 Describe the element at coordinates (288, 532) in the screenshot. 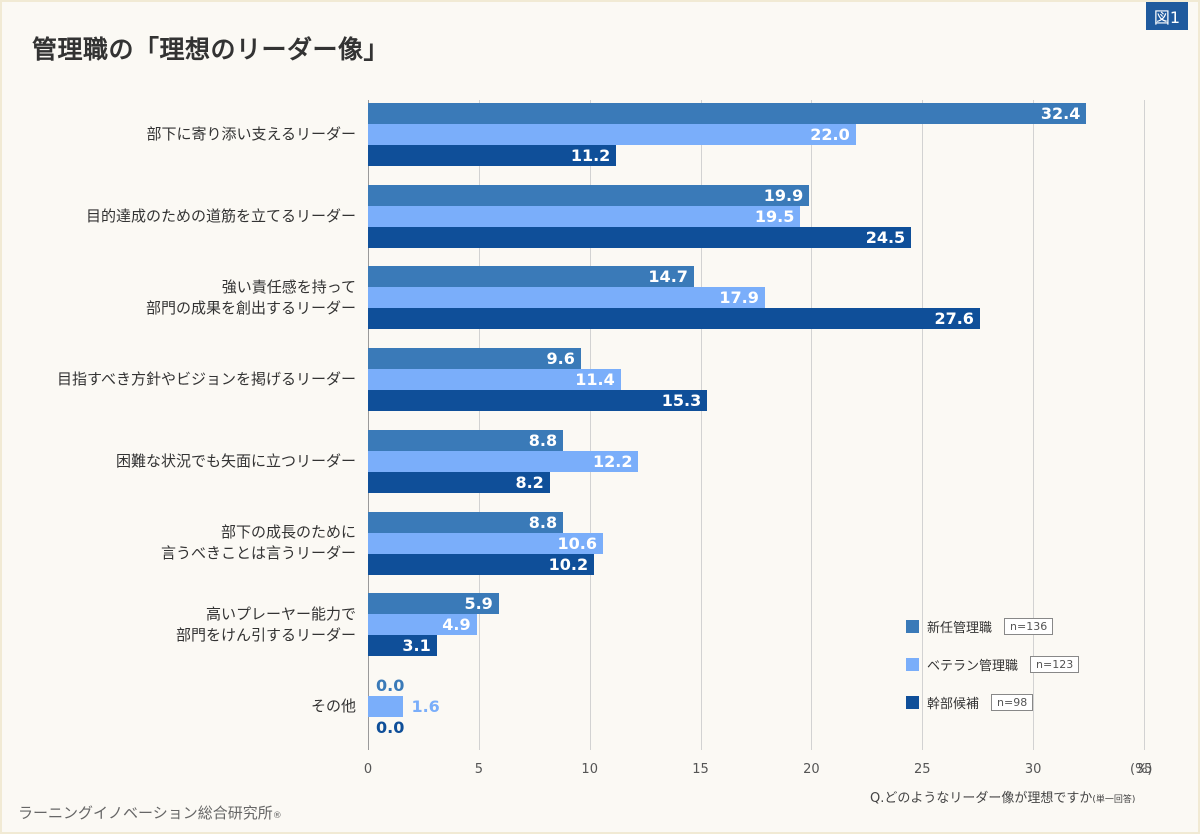

I see `category-label-line: 部下の成長のために` at that location.